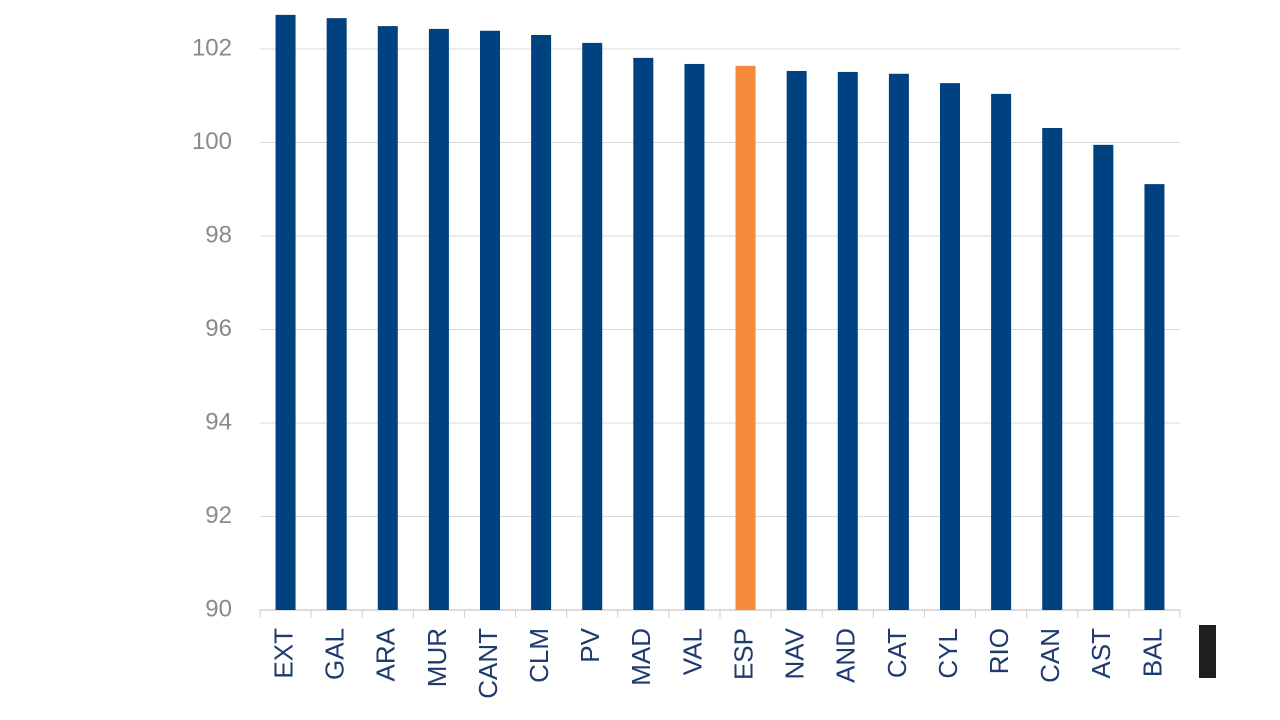 The height and width of the screenshot is (720, 1280). Describe the element at coordinates (795, 653) in the screenshot. I see `x-tick-label: NAV` at that location.